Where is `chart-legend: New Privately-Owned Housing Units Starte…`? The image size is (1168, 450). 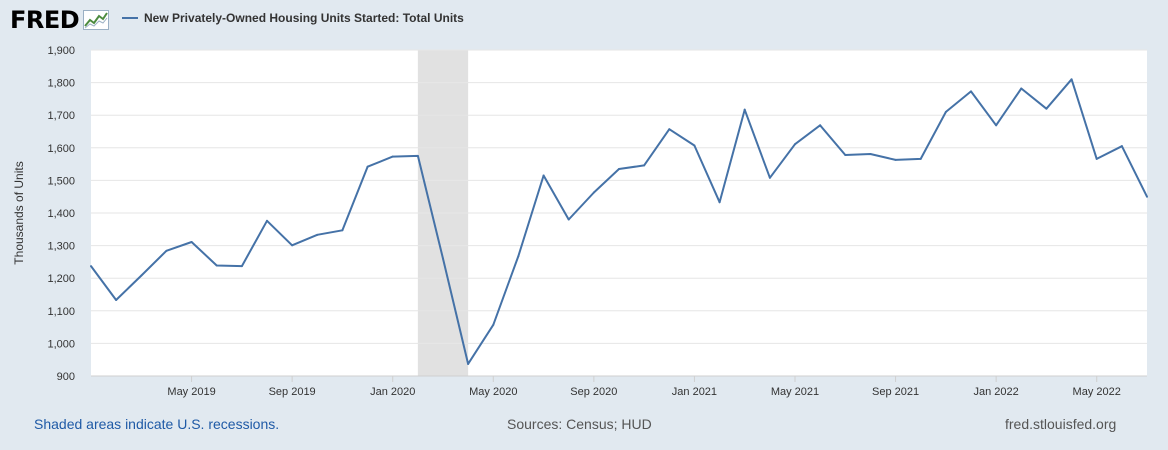
chart-legend: New Privately-Owned Housing Units Starte… is located at coordinates (293, 18).